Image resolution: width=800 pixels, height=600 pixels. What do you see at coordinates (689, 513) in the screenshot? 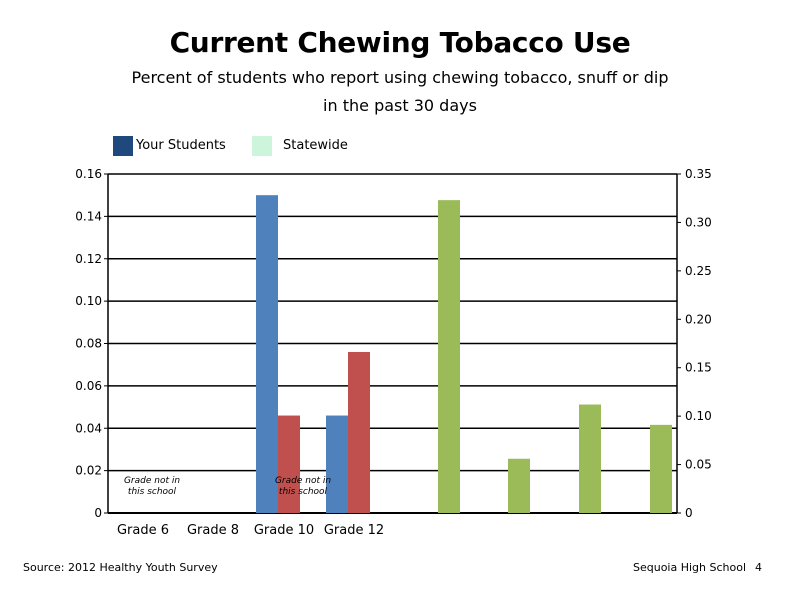
I see `right-tick-label: 0` at bounding box center [689, 513].